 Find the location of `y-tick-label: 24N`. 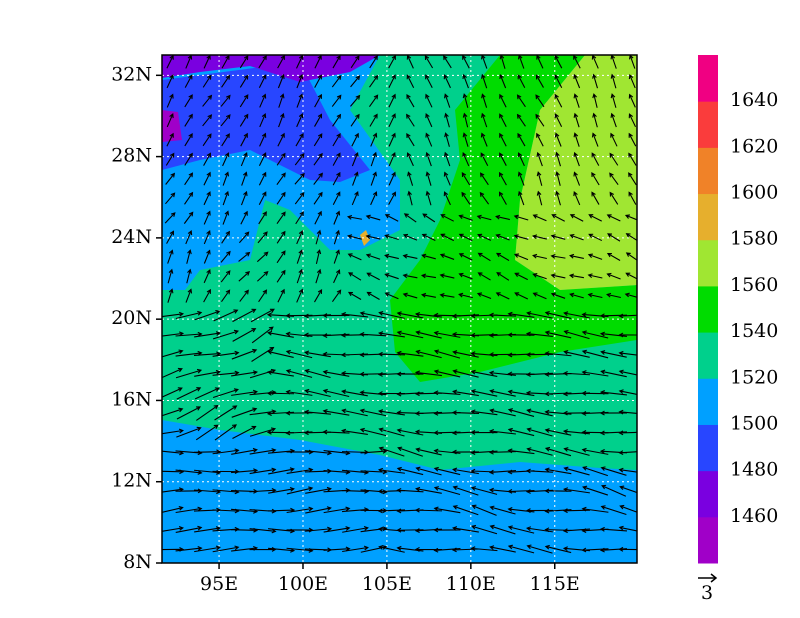

y-tick-label: 24N is located at coordinates (131, 237).